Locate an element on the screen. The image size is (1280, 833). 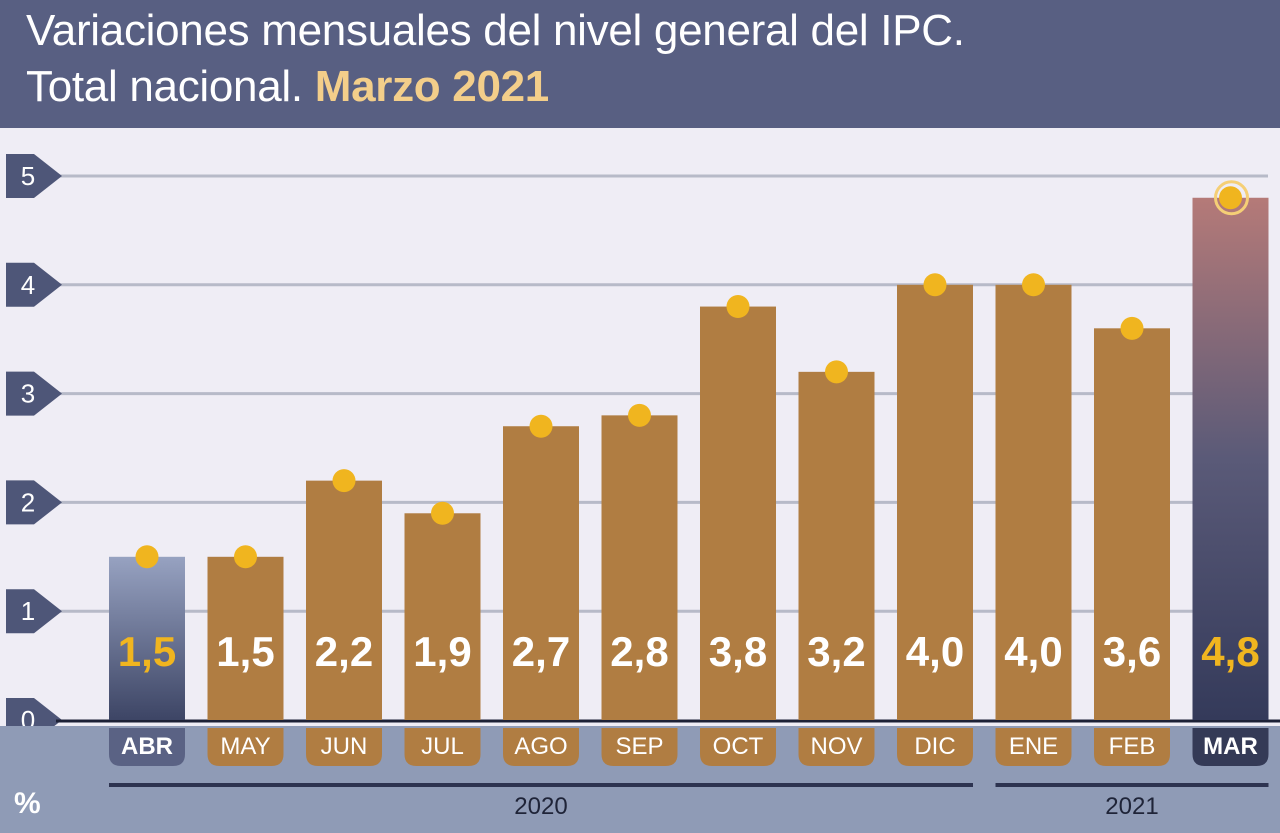
x-tick-label: SEP is located at coordinates (639, 746).